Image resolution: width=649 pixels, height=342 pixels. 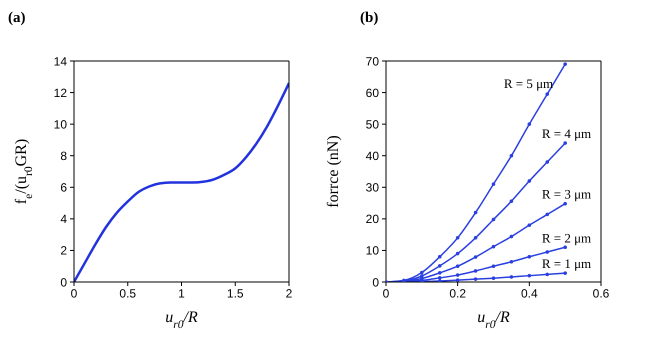 What do you see at coordinates (61, 61) in the screenshot?
I see `y-tick-label: 14` at bounding box center [61, 61].